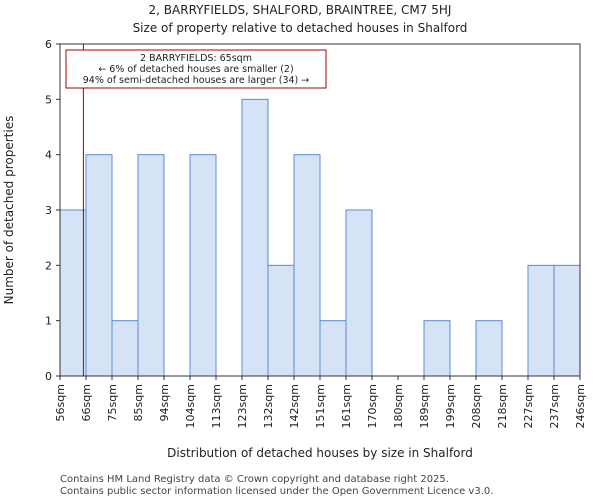  What do you see at coordinates (320, 406) in the screenshot?
I see `x-tick-label: 151sqm` at bounding box center [320, 406].